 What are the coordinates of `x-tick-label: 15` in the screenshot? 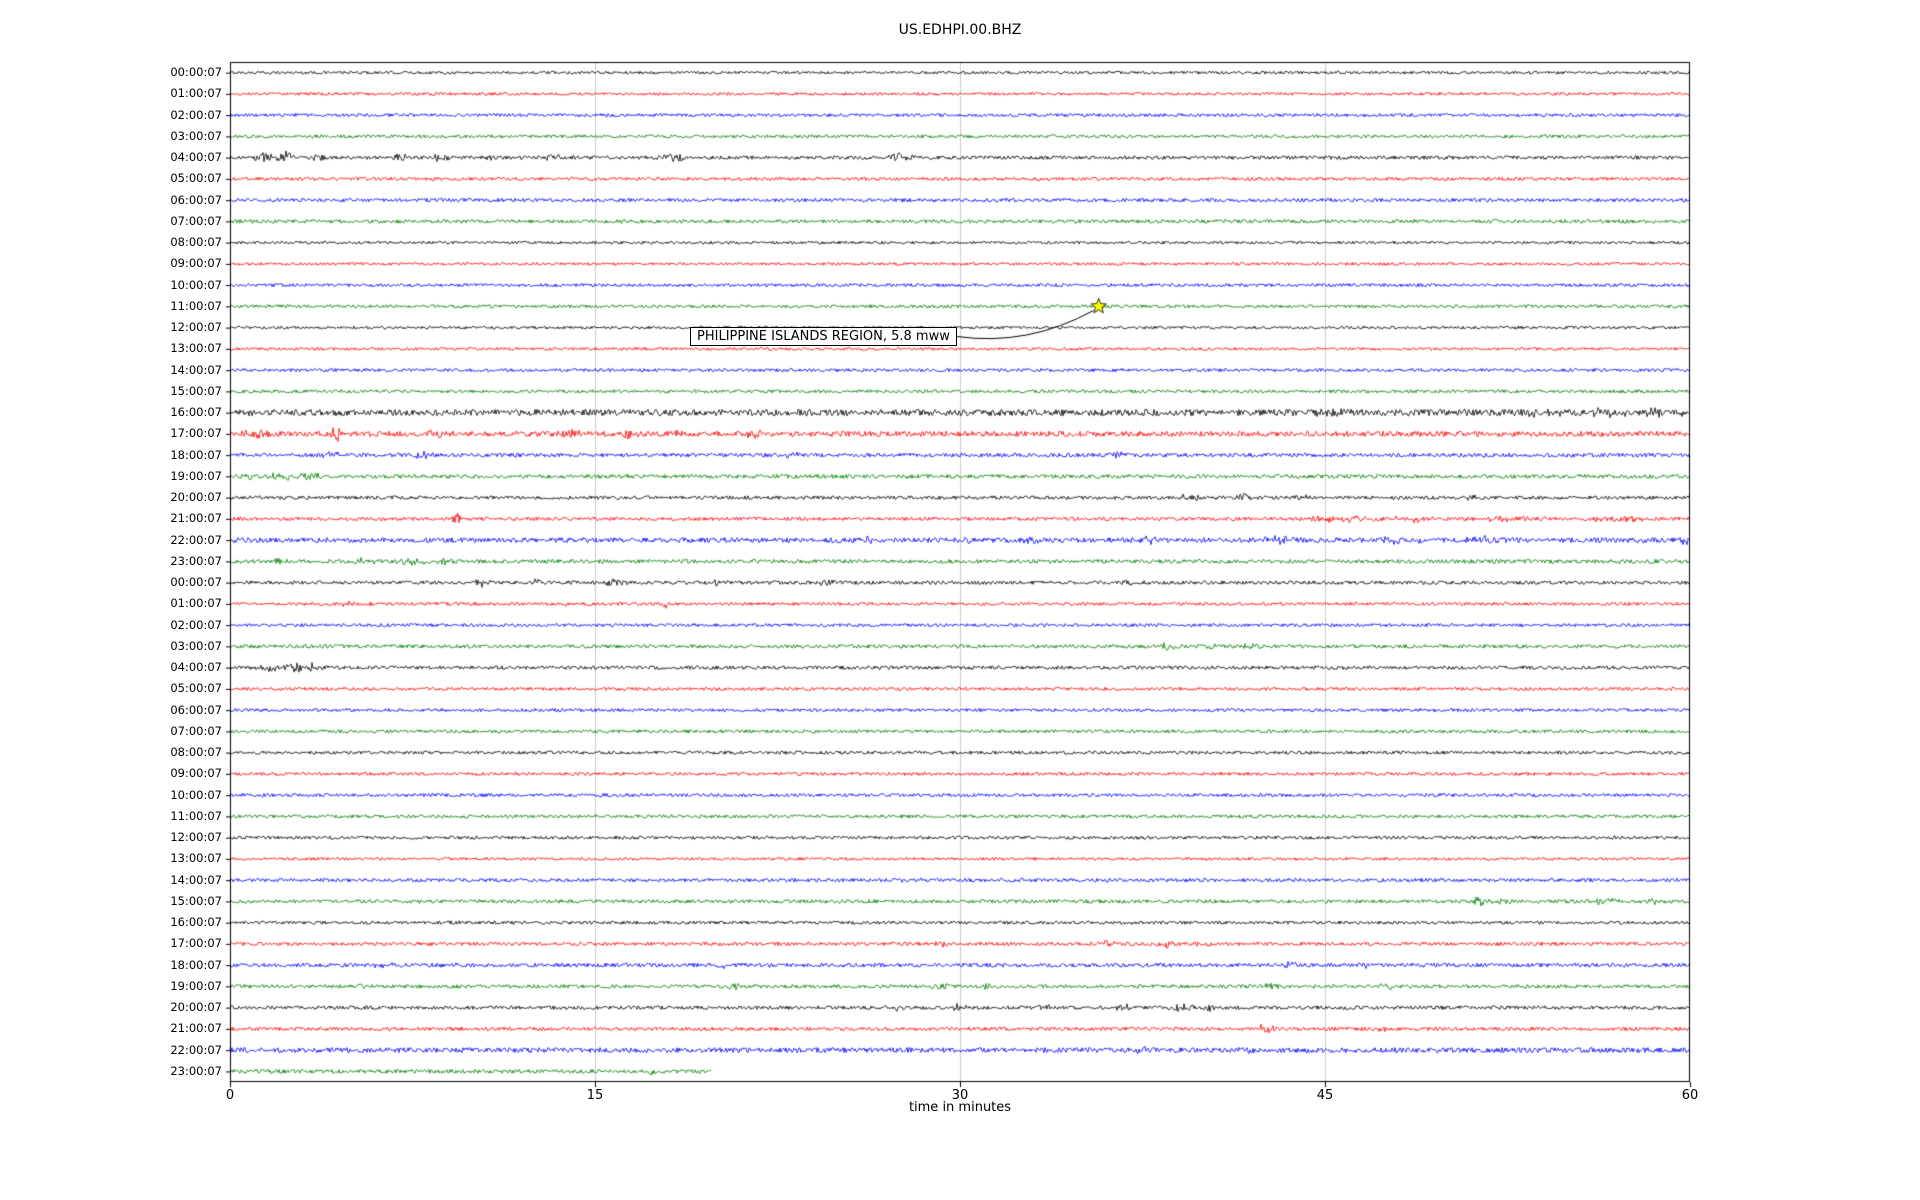 It's located at (595, 1095).